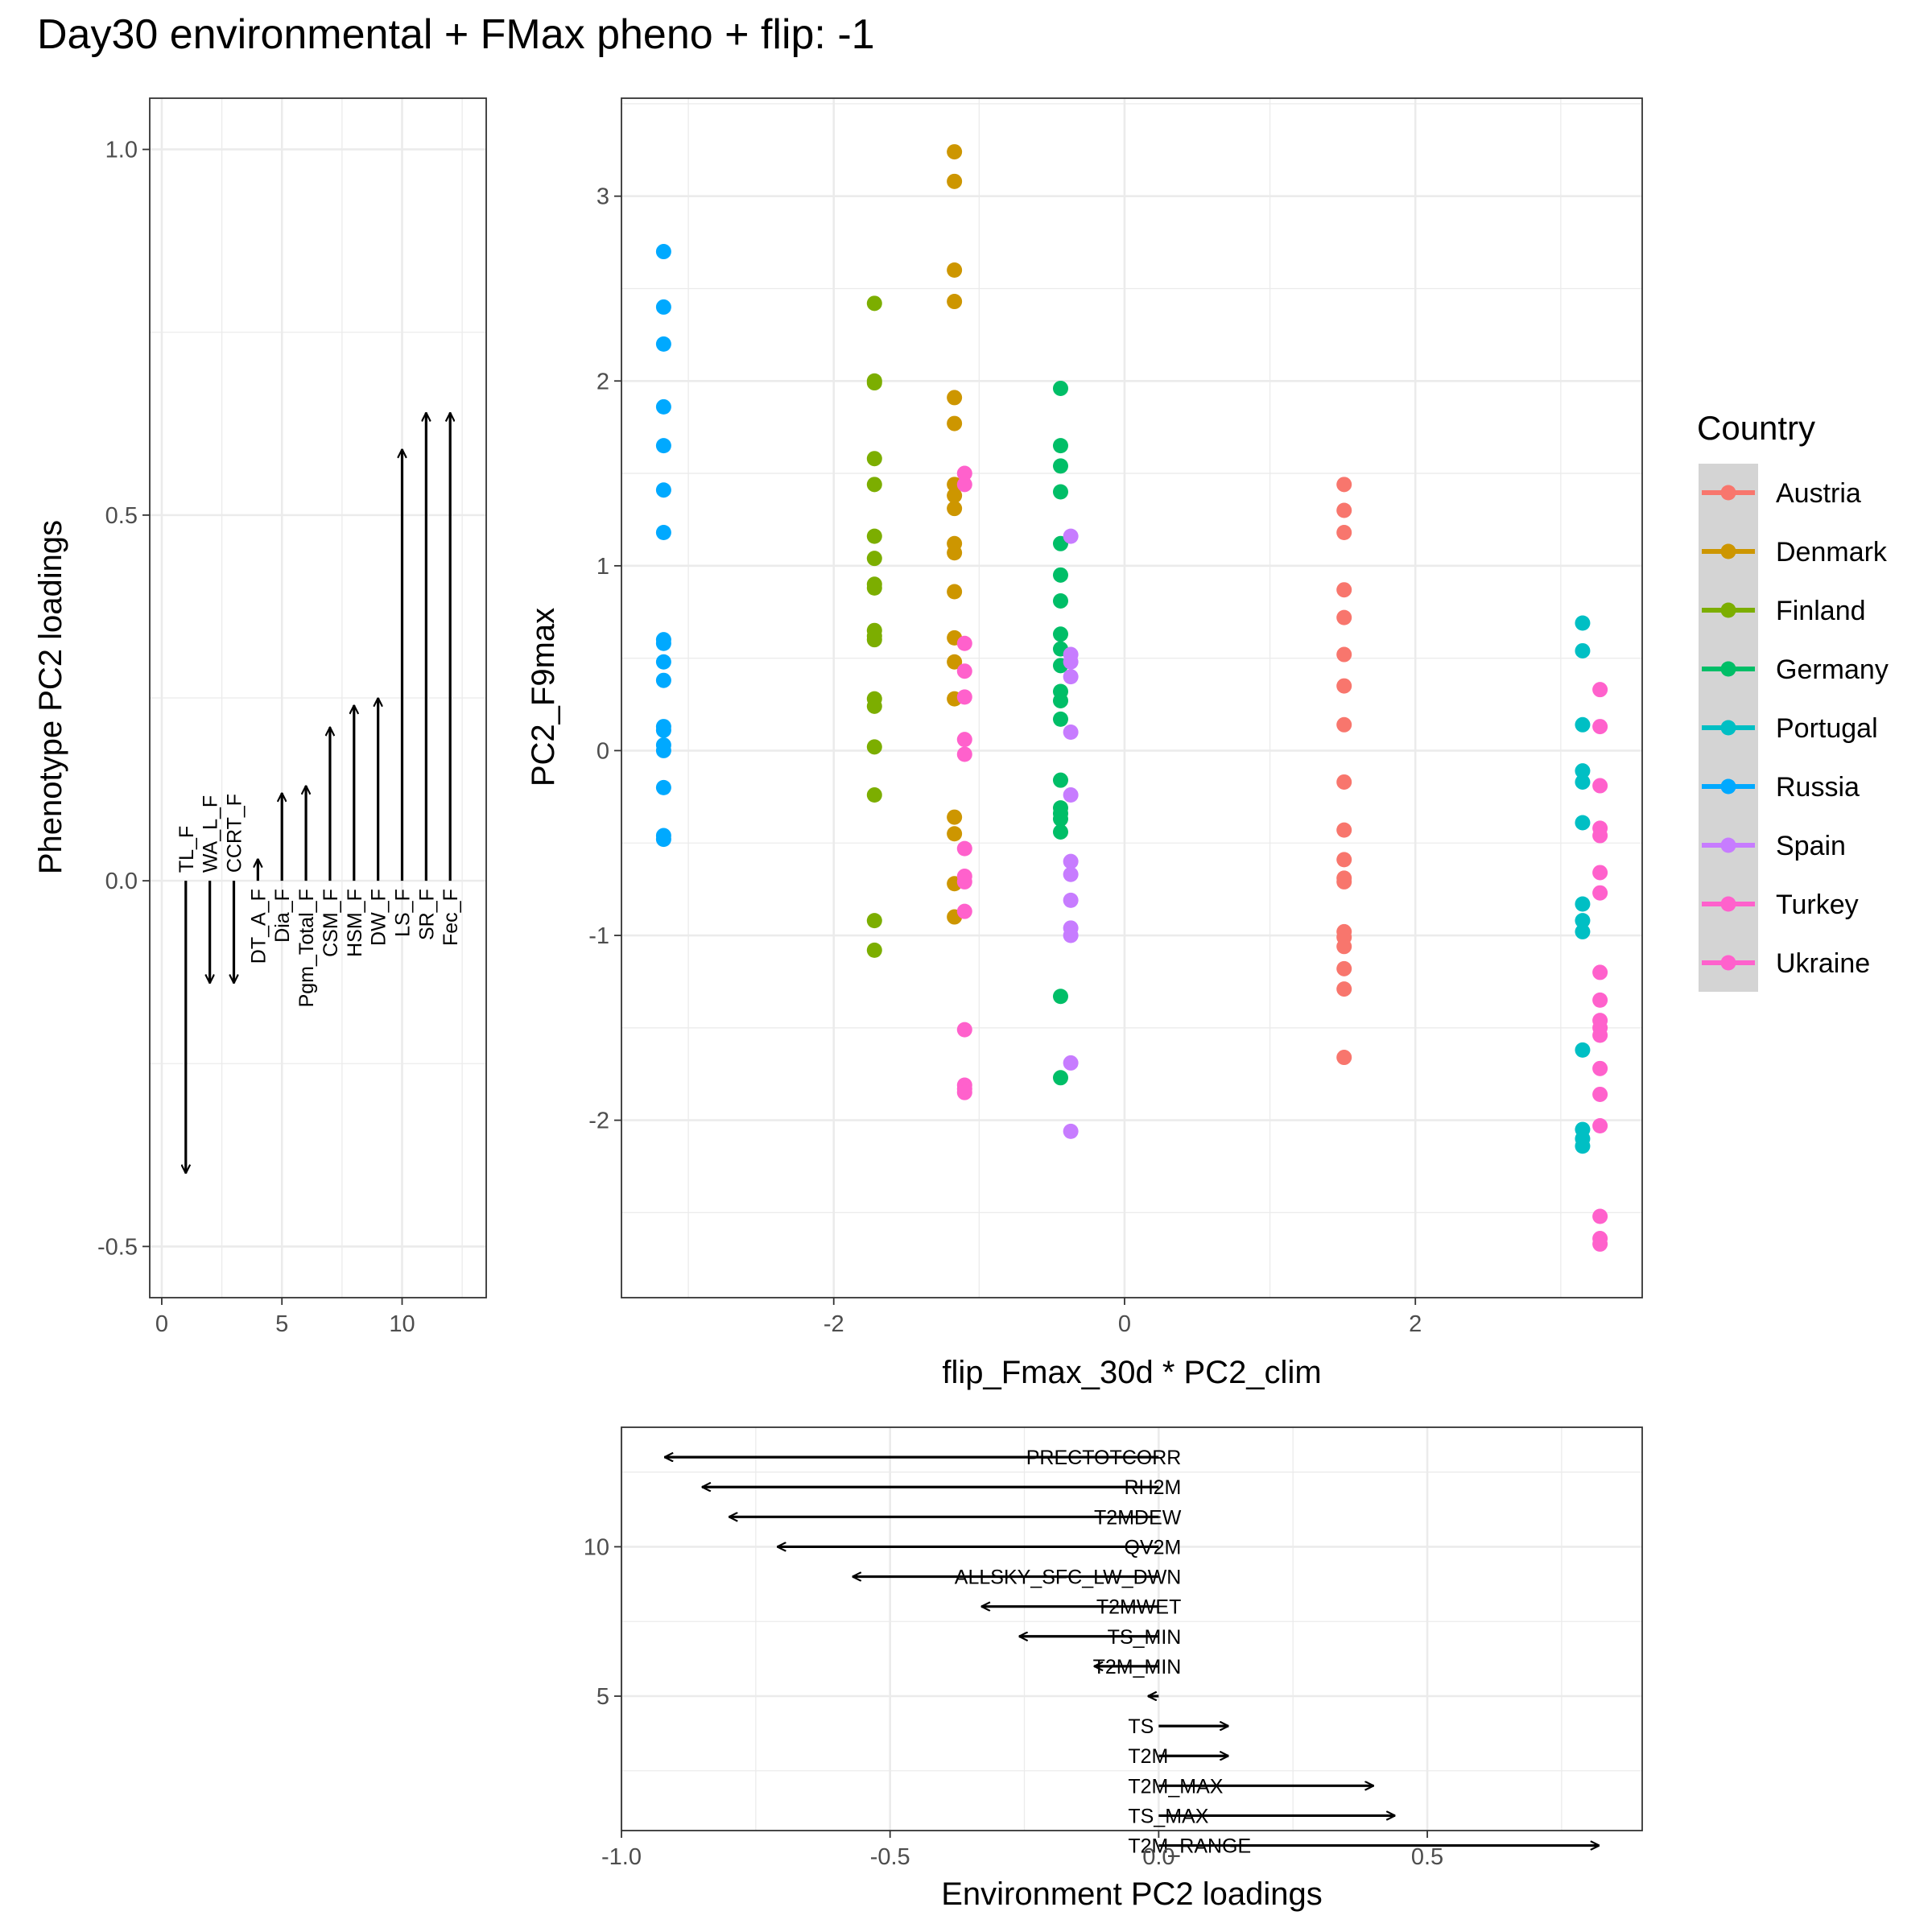 This screenshot has width=1932, height=1932. Describe the element at coordinates (543, 697) in the screenshot. I see `scatter-y-axis-title: PC2_F9max` at that location.